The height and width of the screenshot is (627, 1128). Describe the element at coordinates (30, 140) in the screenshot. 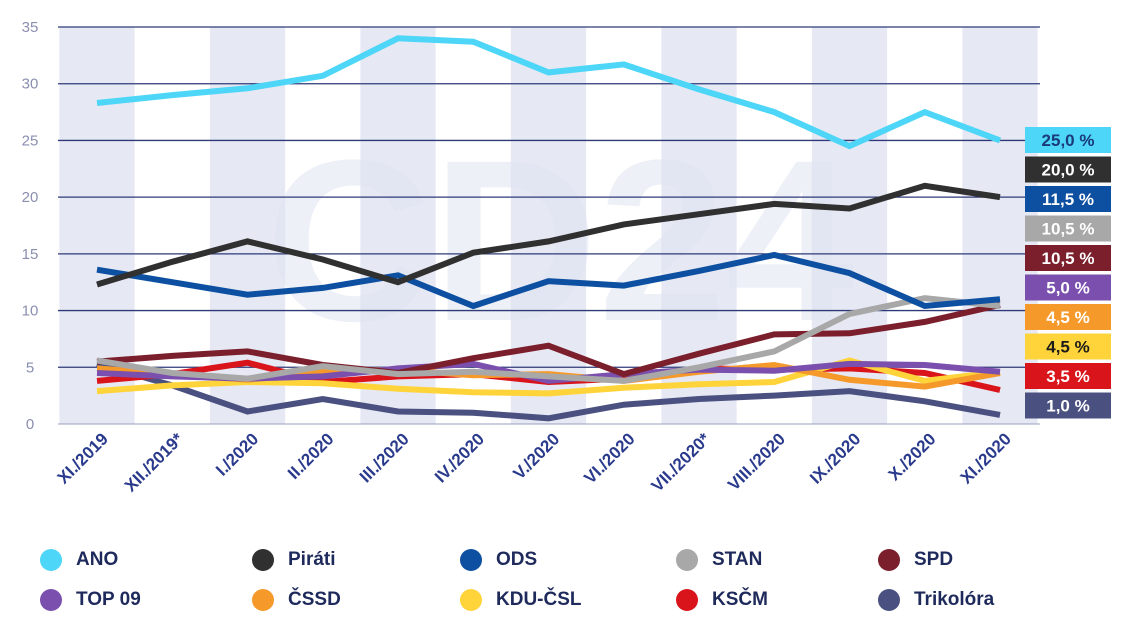

I see `y-tick-label: 25` at that location.